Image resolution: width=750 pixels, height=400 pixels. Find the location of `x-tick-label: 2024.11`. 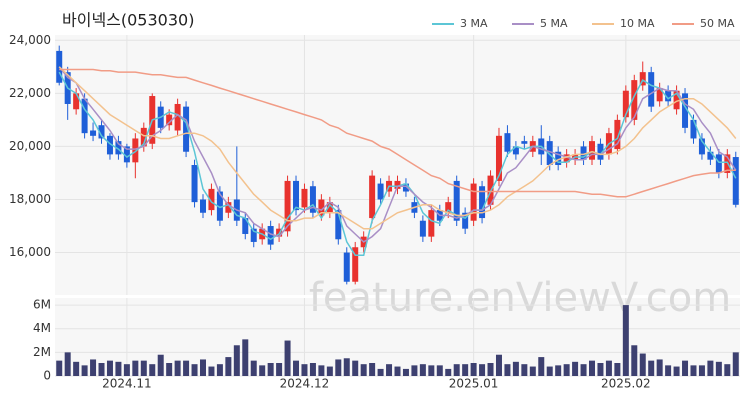

x-tick-label: 2024.11 is located at coordinates (127, 384).